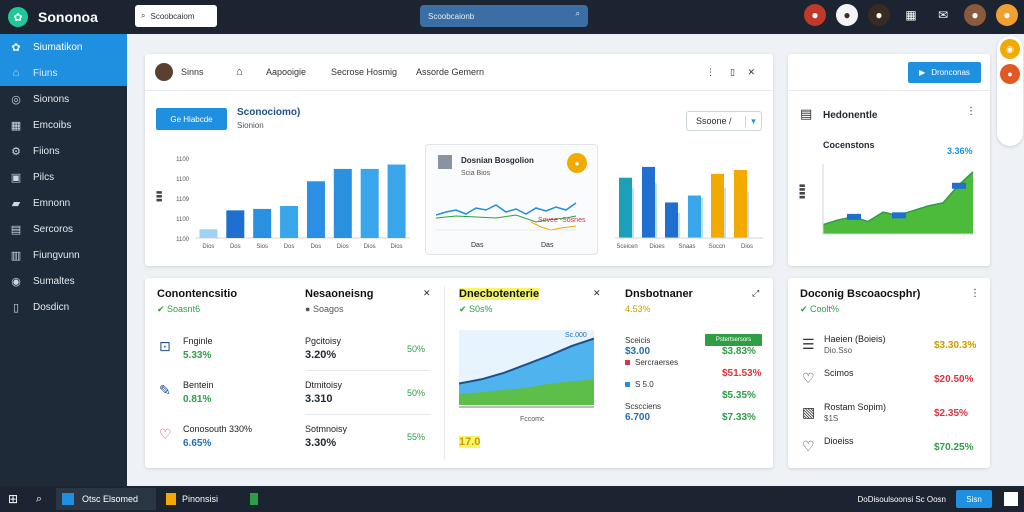 This screenshot has width=1024, height=512. Describe the element at coordinates (16, 47) in the screenshot. I see `leaf-icon: ✿` at that location.